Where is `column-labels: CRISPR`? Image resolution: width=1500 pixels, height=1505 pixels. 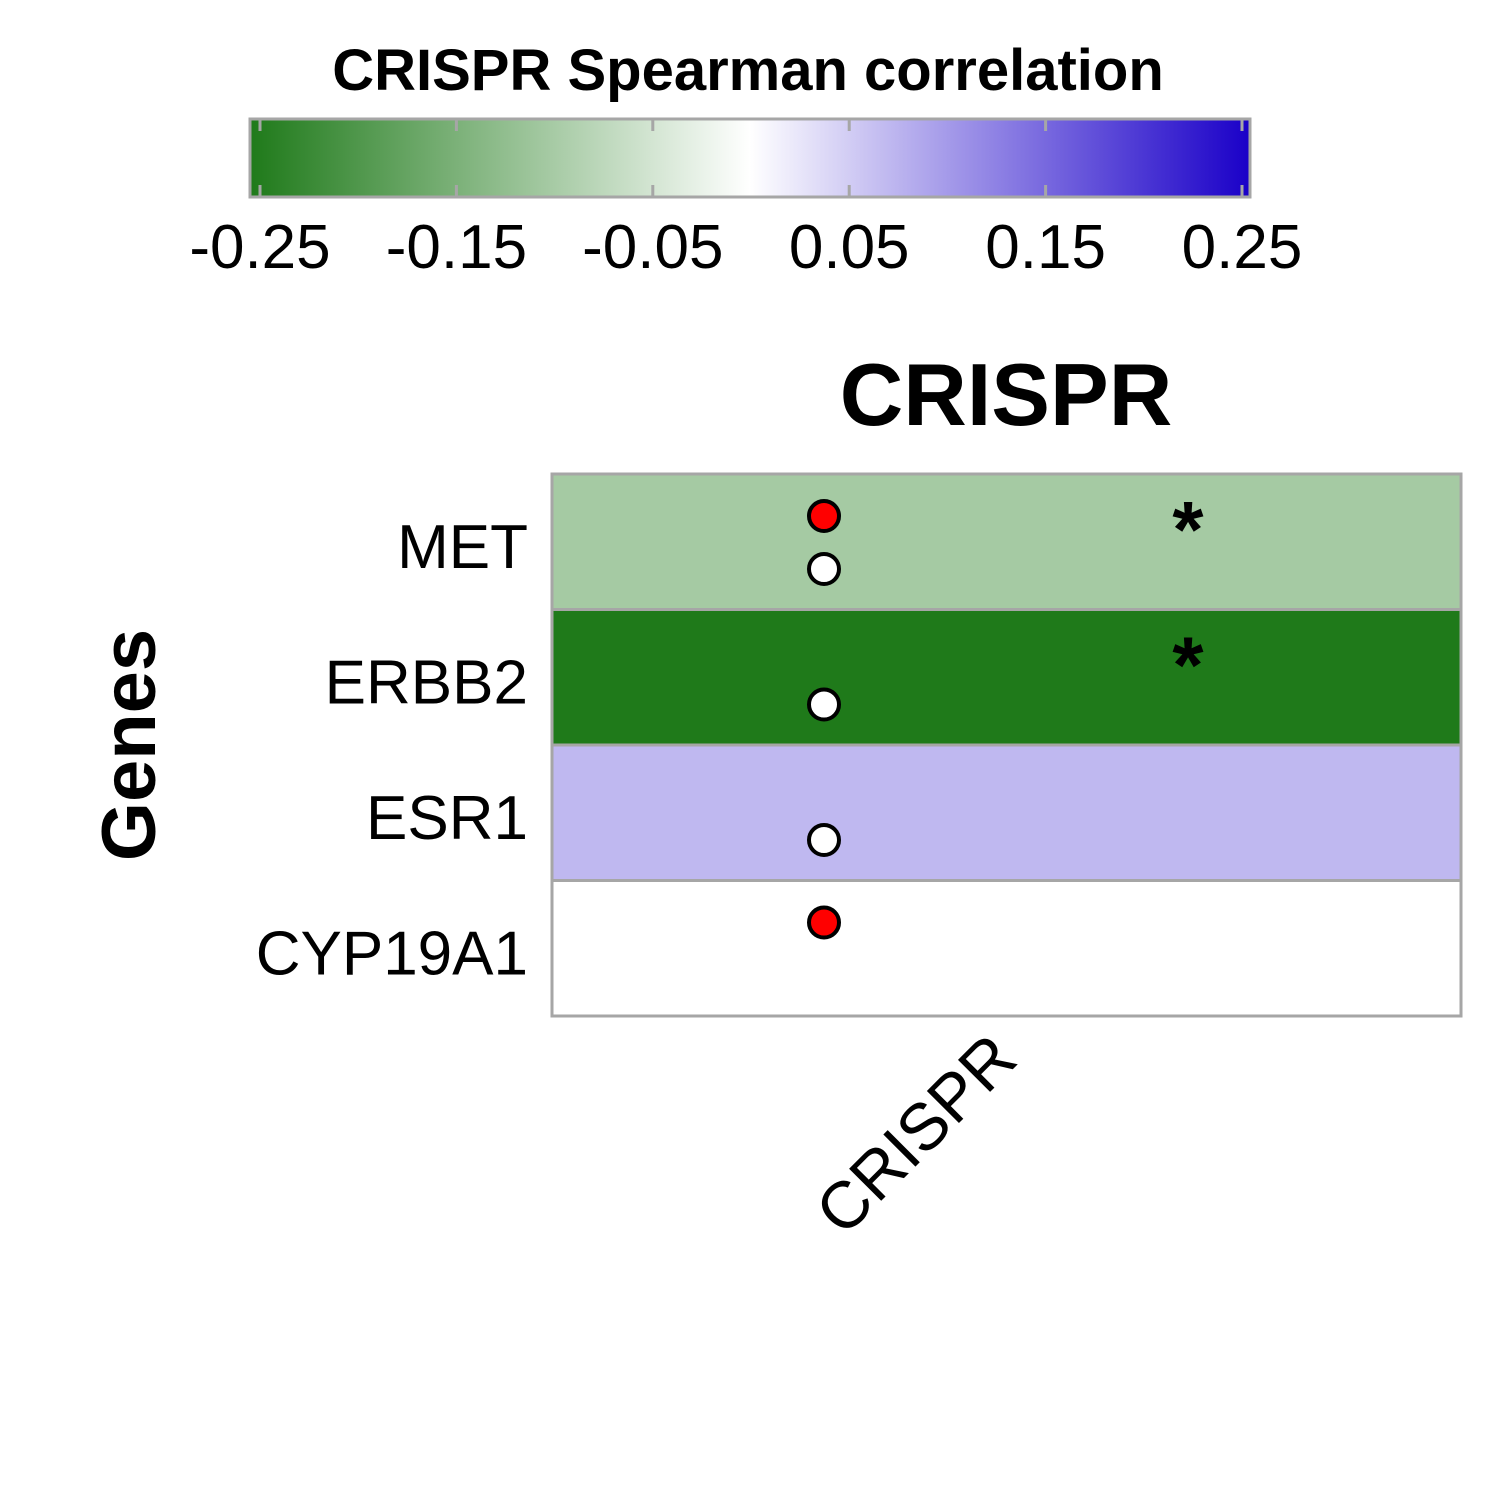 column-labels: CRISPR is located at coordinates (915, 1134).